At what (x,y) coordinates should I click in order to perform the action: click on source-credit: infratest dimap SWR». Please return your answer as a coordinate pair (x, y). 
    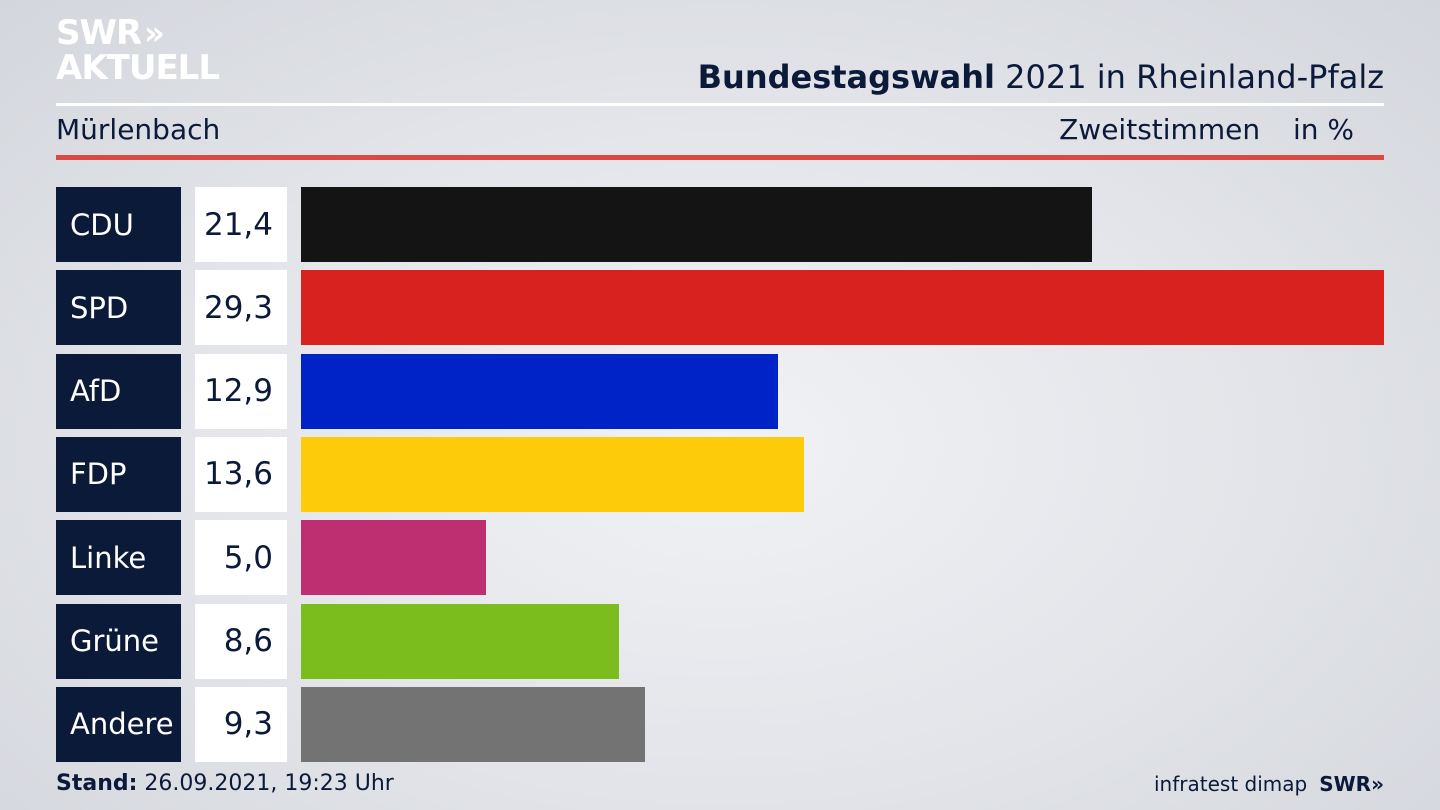
    Looking at the image, I should click on (1269, 784).